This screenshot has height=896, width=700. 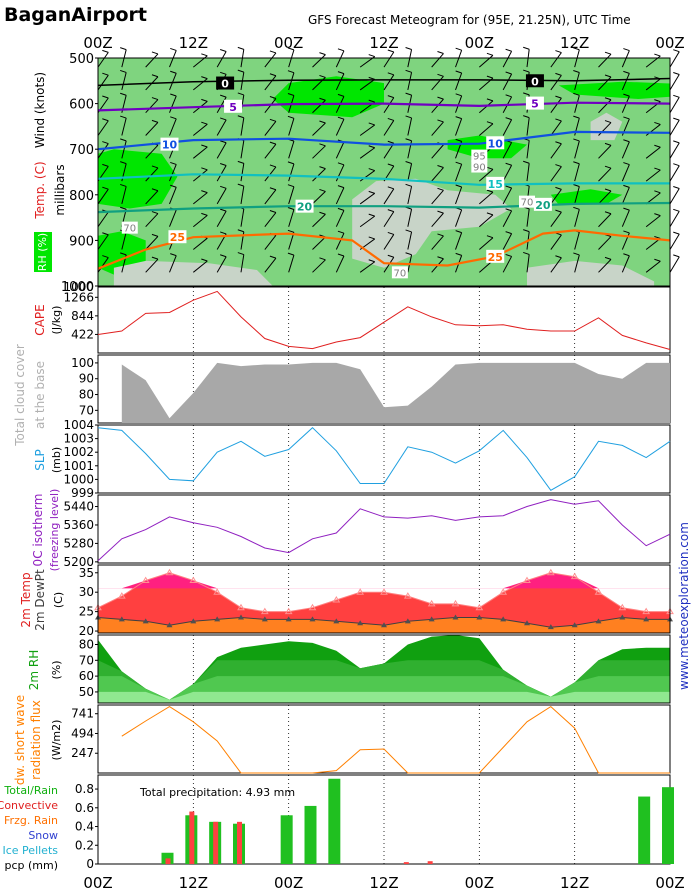 What do you see at coordinates (574, 883) in the screenshot?
I see `time-label-bottom: 12Z` at bounding box center [574, 883].